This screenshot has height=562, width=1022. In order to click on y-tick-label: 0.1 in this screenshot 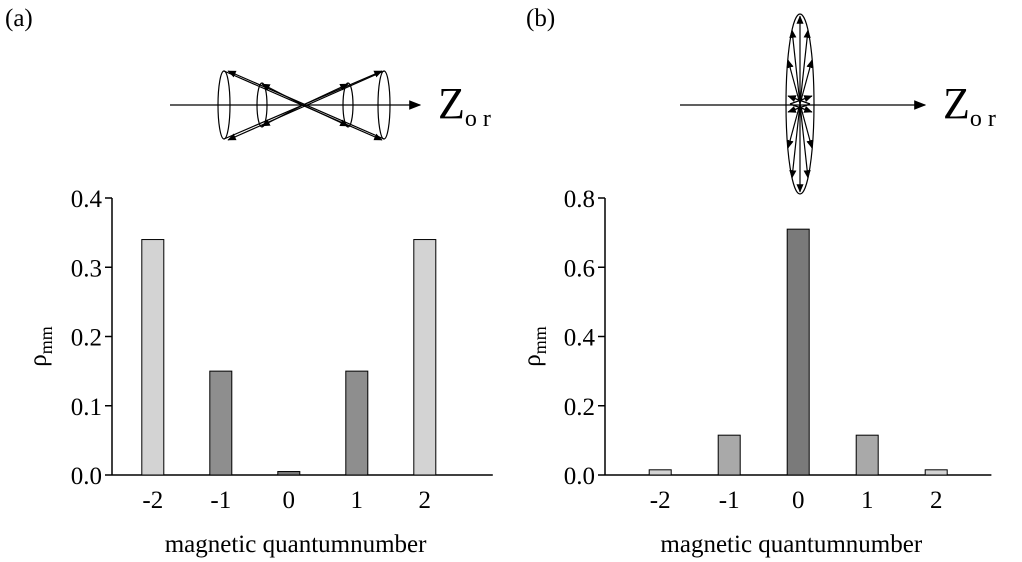, I will do `click(86, 407)`.